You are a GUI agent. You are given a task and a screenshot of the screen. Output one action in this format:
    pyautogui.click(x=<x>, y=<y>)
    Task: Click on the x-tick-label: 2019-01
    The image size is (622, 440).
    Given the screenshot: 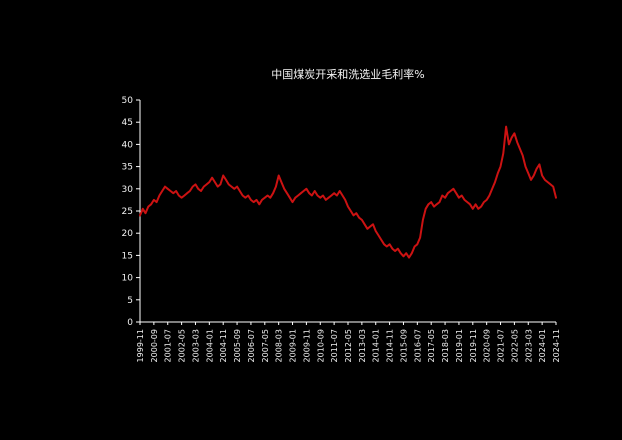 What is the action you would take?
    pyautogui.click(x=459, y=345)
    